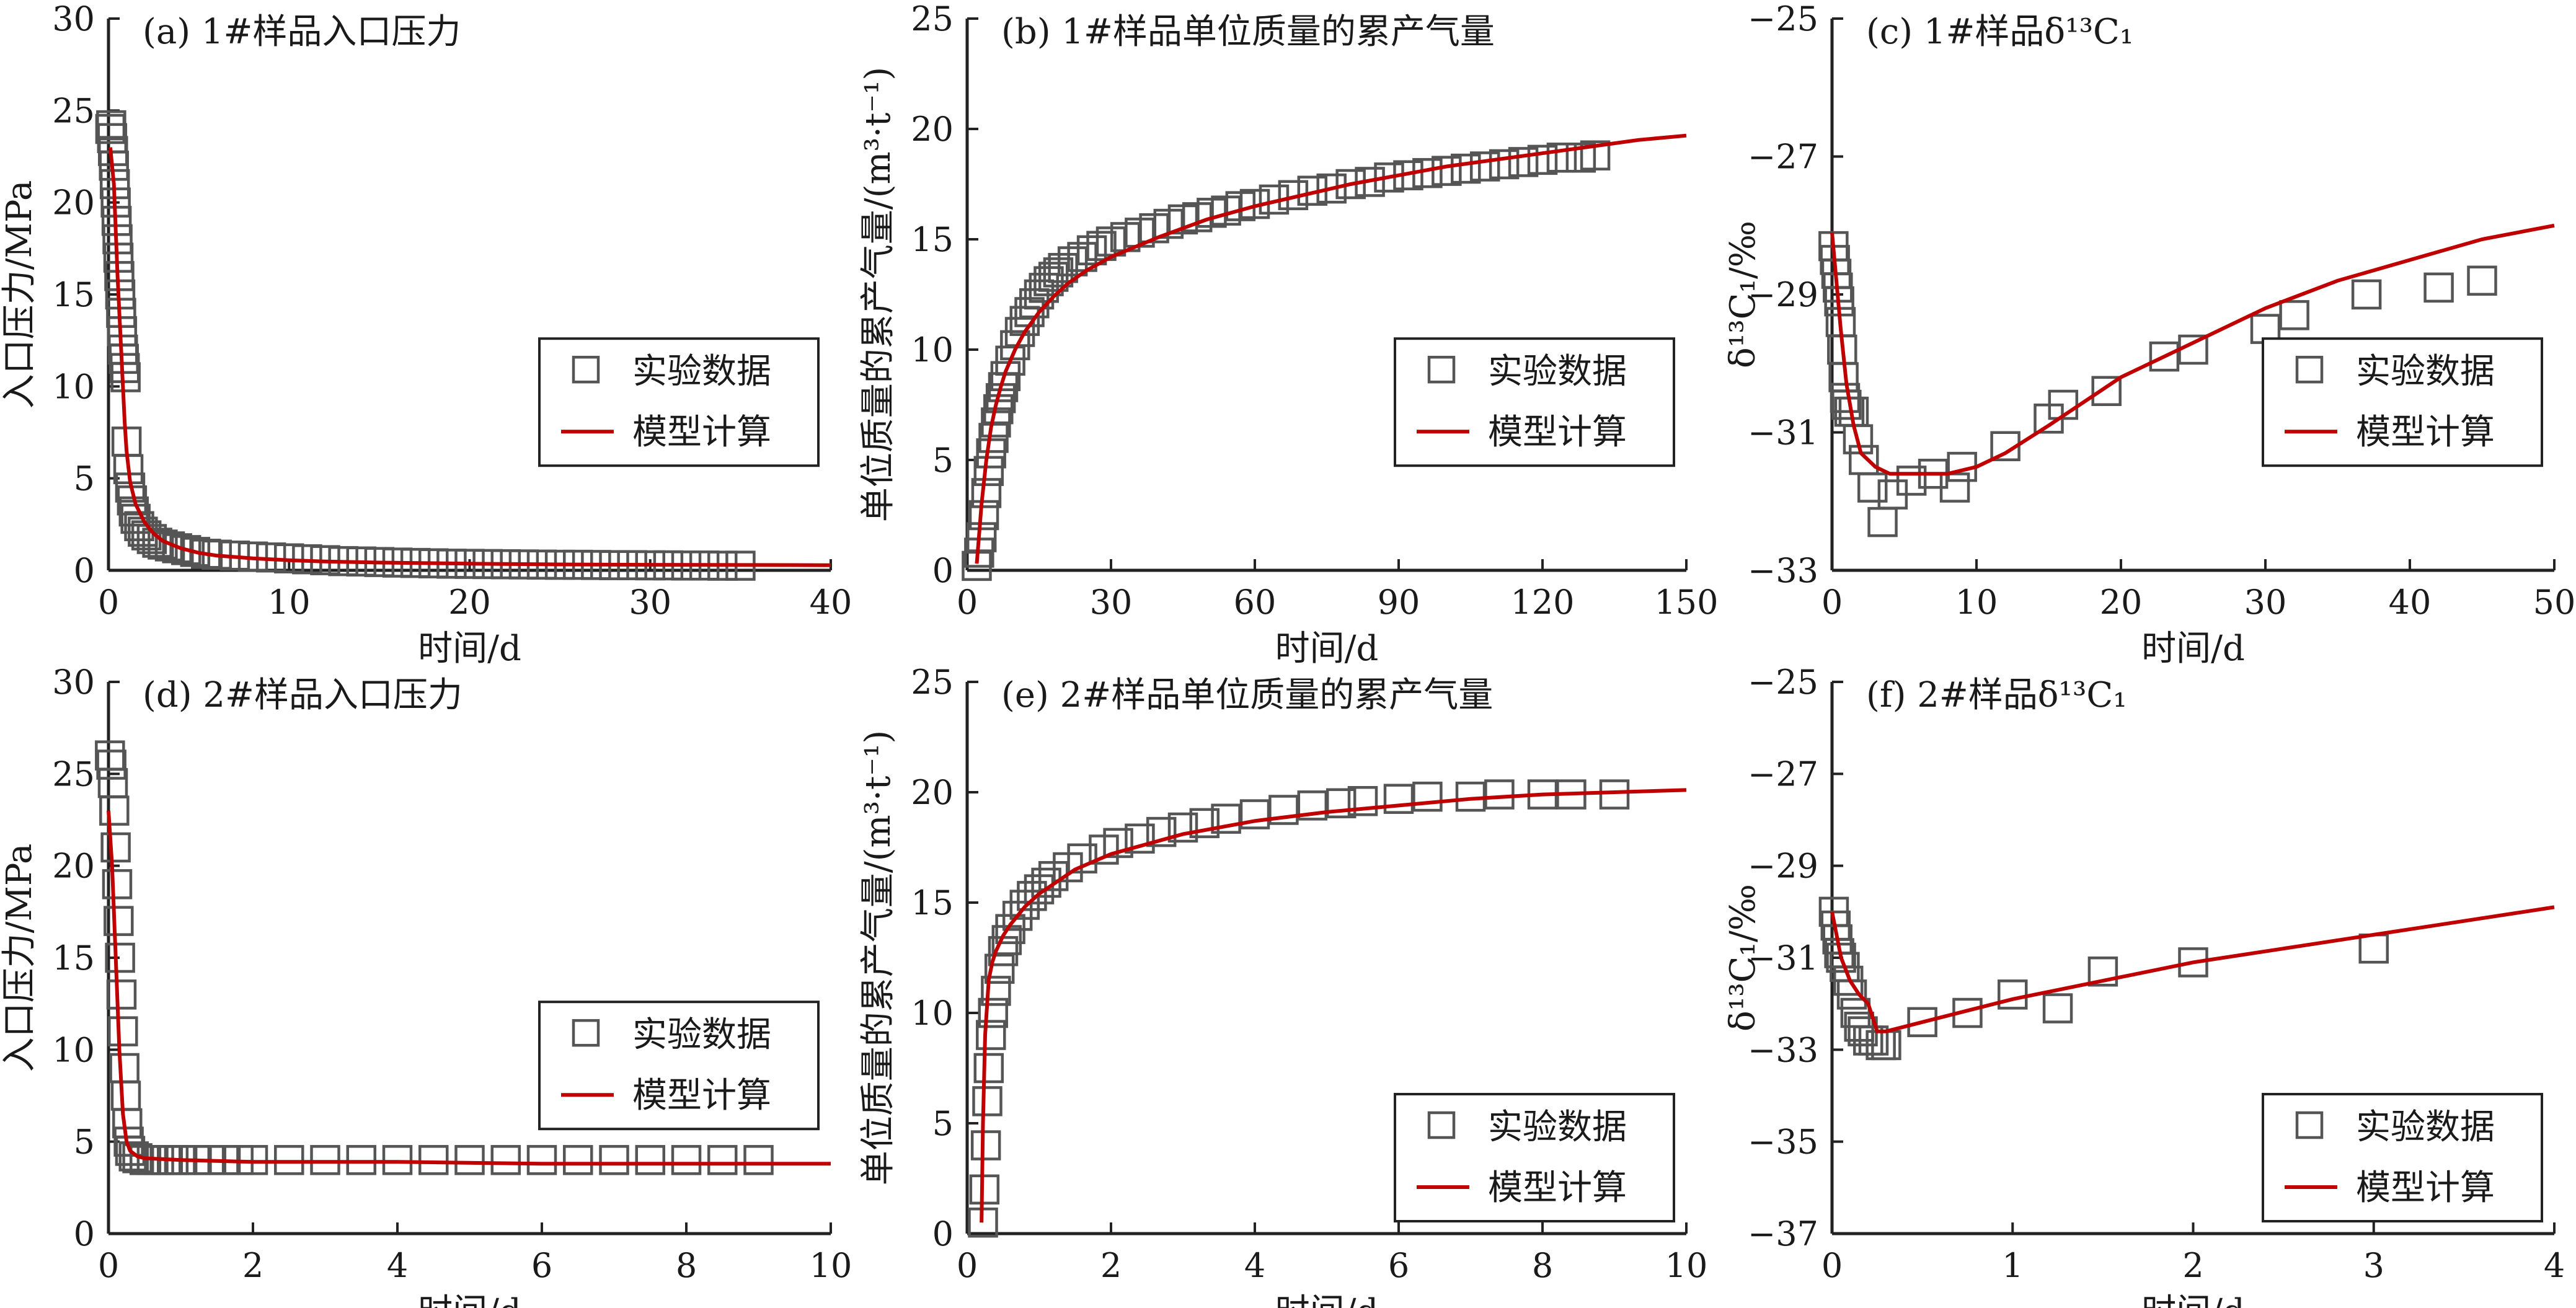  I want to click on y-tick-label: −27, so click(1783, 773).